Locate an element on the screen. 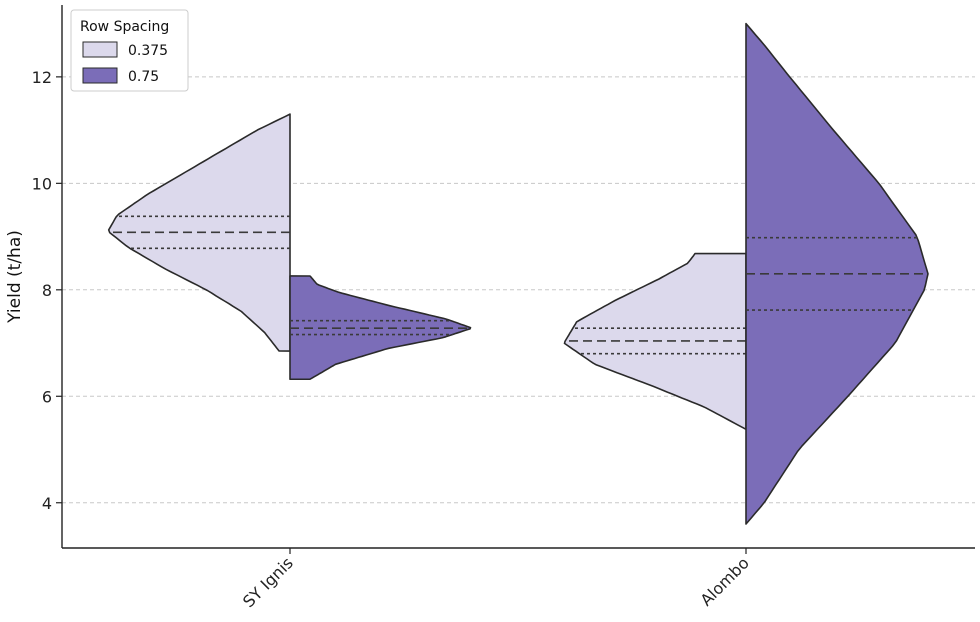 This screenshot has width=980, height=622. y-tick-label: 4 is located at coordinates (47, 503).